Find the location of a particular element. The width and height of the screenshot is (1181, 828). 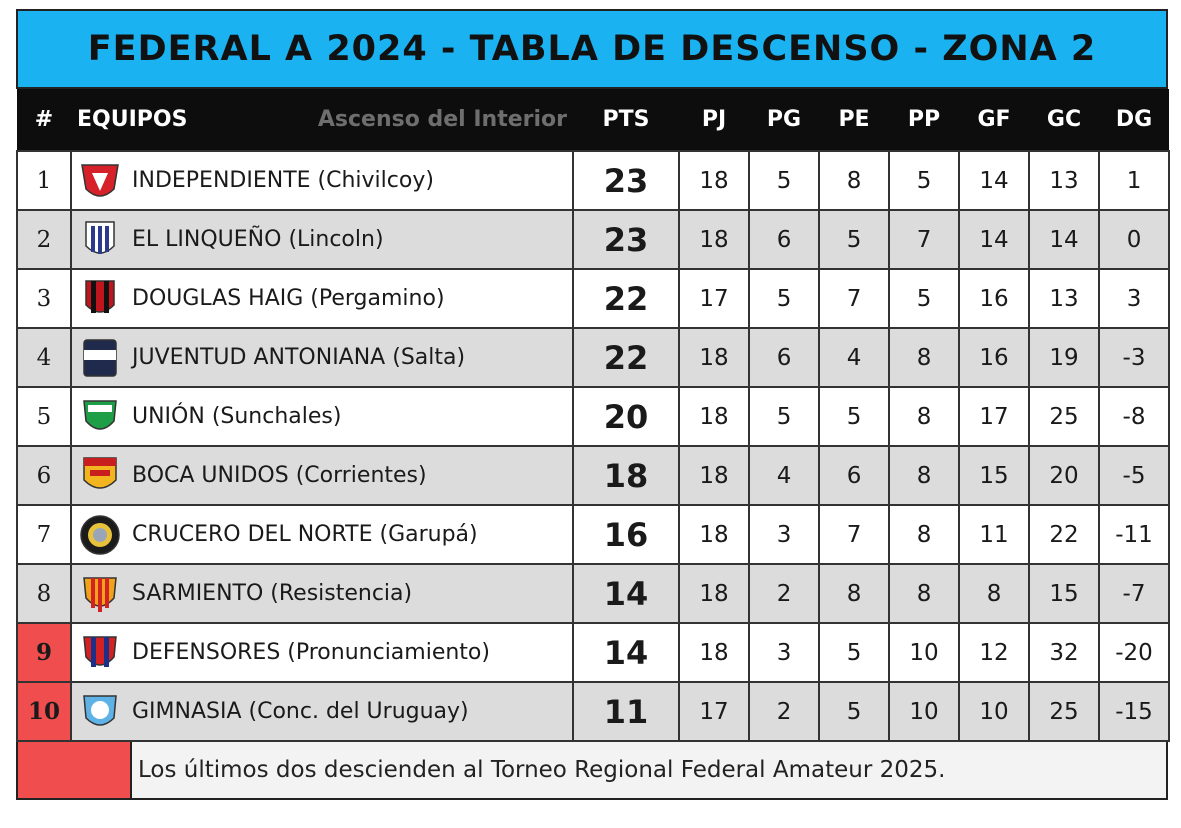

table-row: 4 JUVENTUD ANTONIANA (Salta) 22 18 6 4 8 16 19 -3 is located at coordinates (593, 357).